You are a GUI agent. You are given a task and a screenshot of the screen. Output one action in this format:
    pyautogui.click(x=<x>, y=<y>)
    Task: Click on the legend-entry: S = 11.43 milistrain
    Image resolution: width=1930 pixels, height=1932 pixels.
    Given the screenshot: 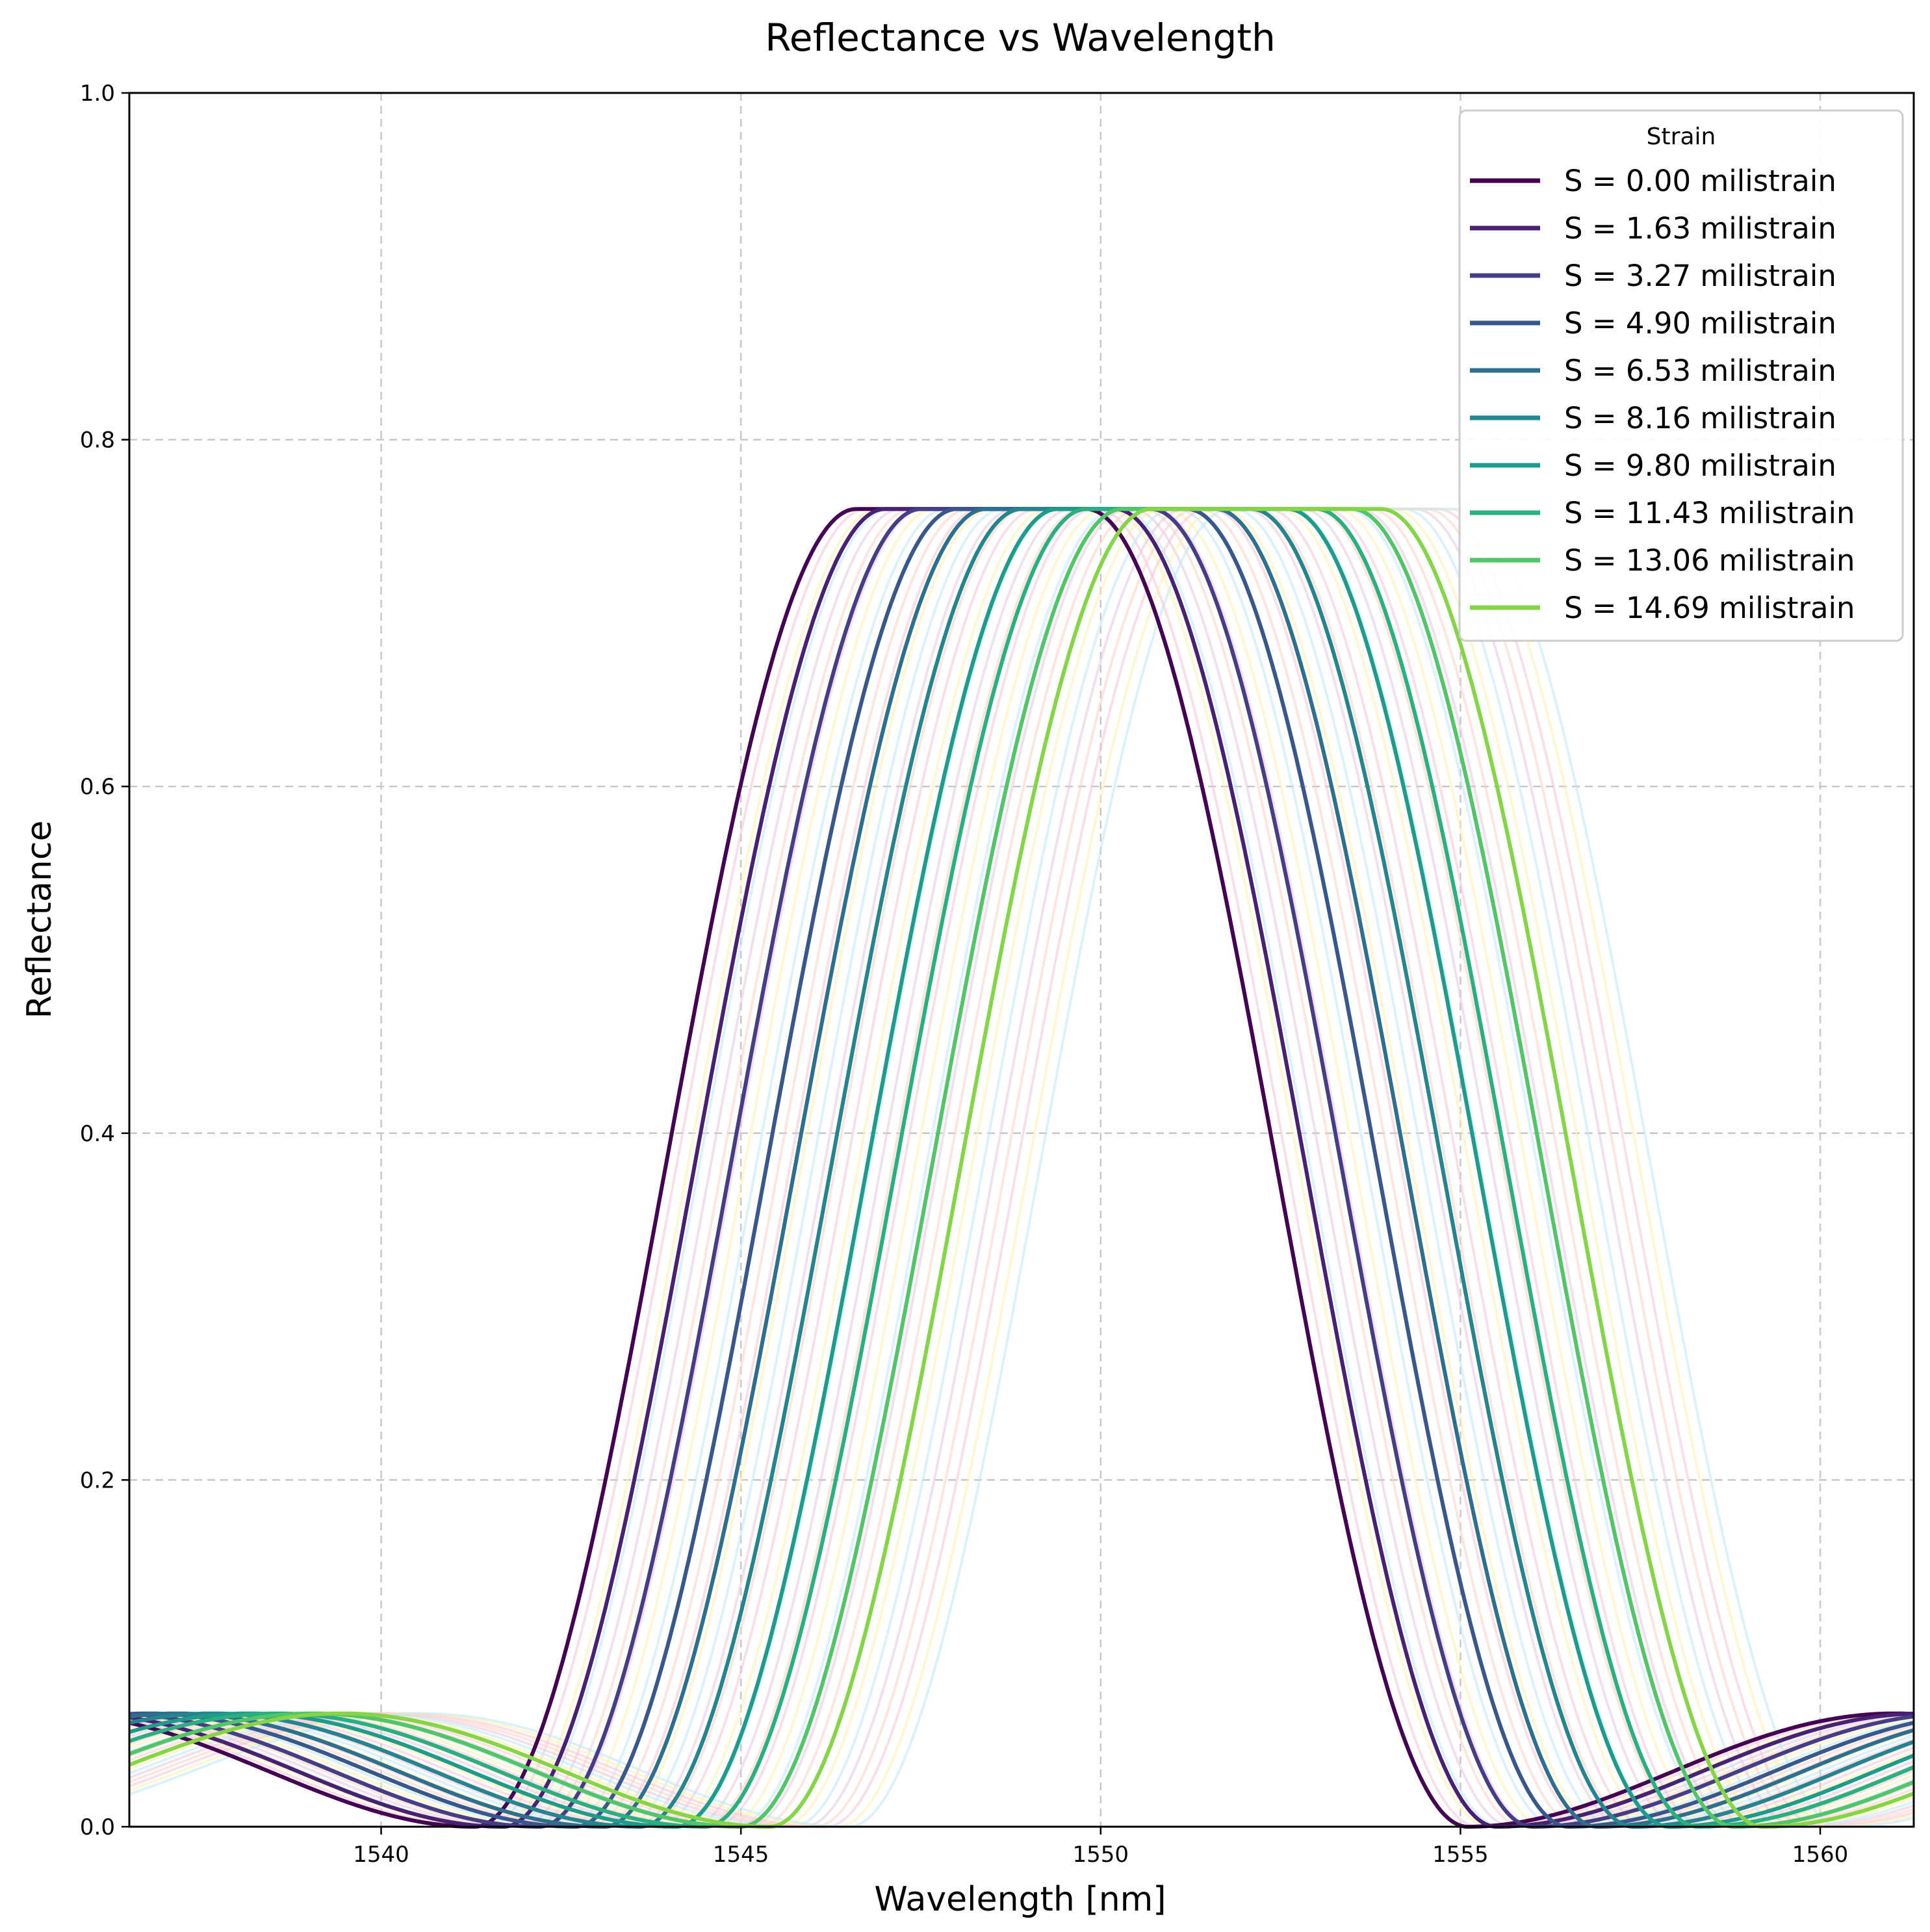 What is the action you would take?
    pyautogui.click(x=1709, y=513)
    